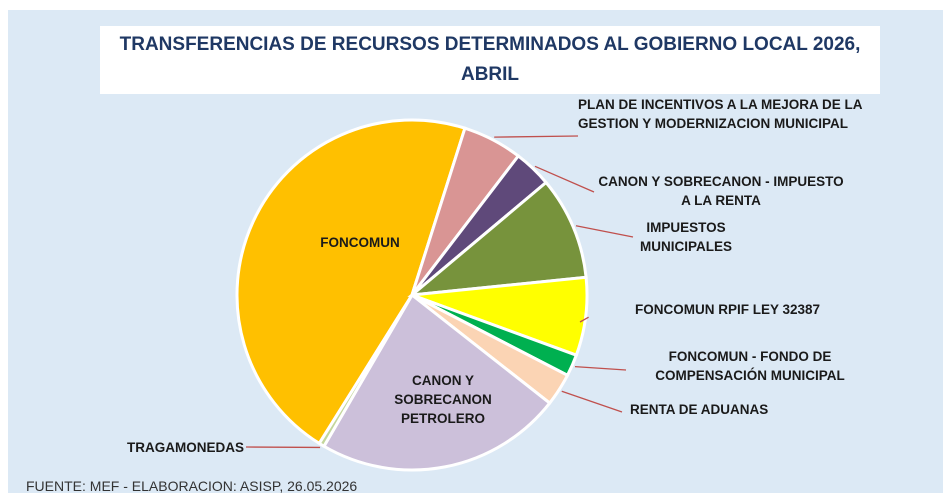 The height and width of the screenshot is (493, 951). I want to click on slice-label: RENTA DE ADUANAS, so click(699, 409).